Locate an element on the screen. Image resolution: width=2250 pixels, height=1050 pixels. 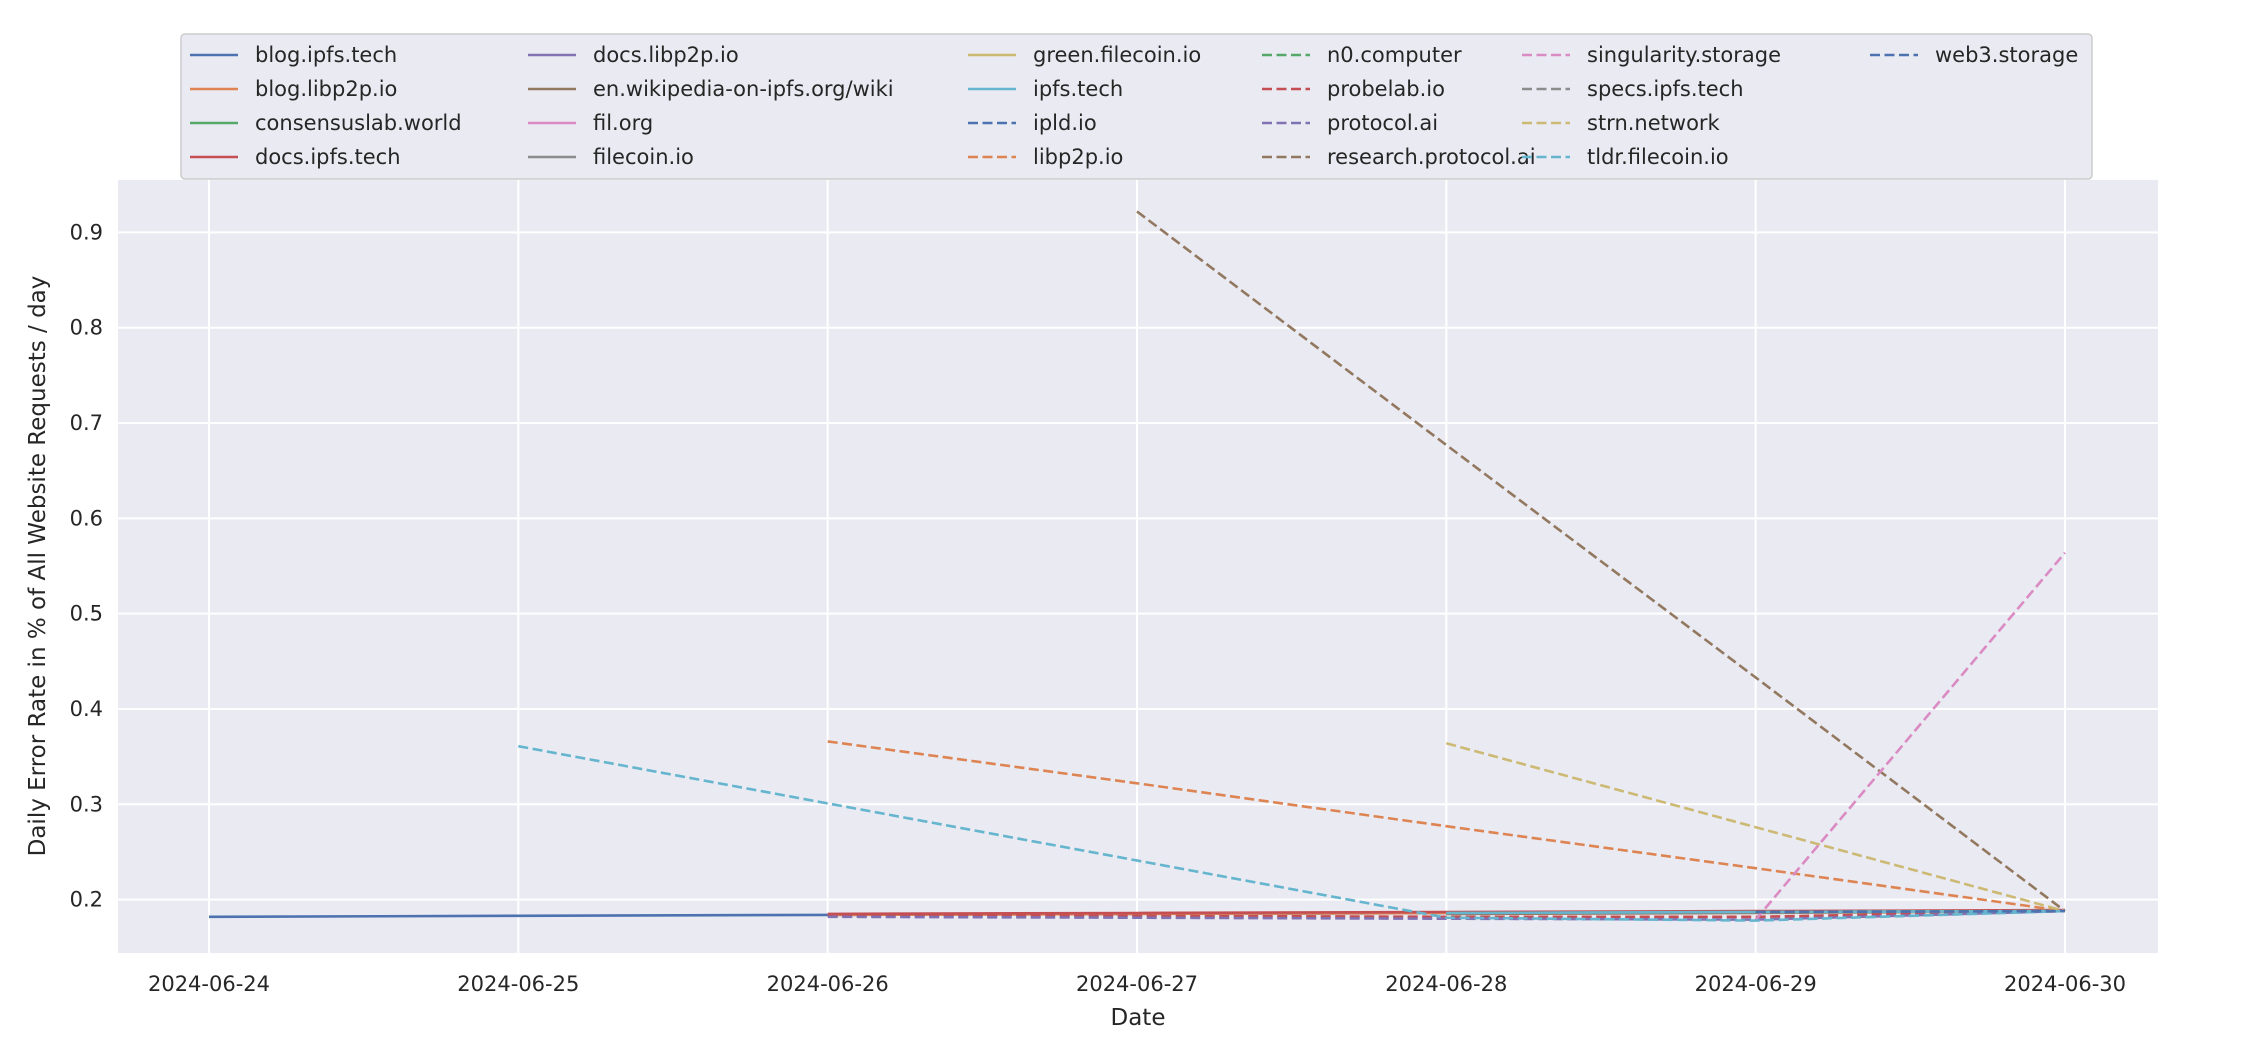
legend-label: tldr.filecoin.io is located at coordinates (1658, 157).